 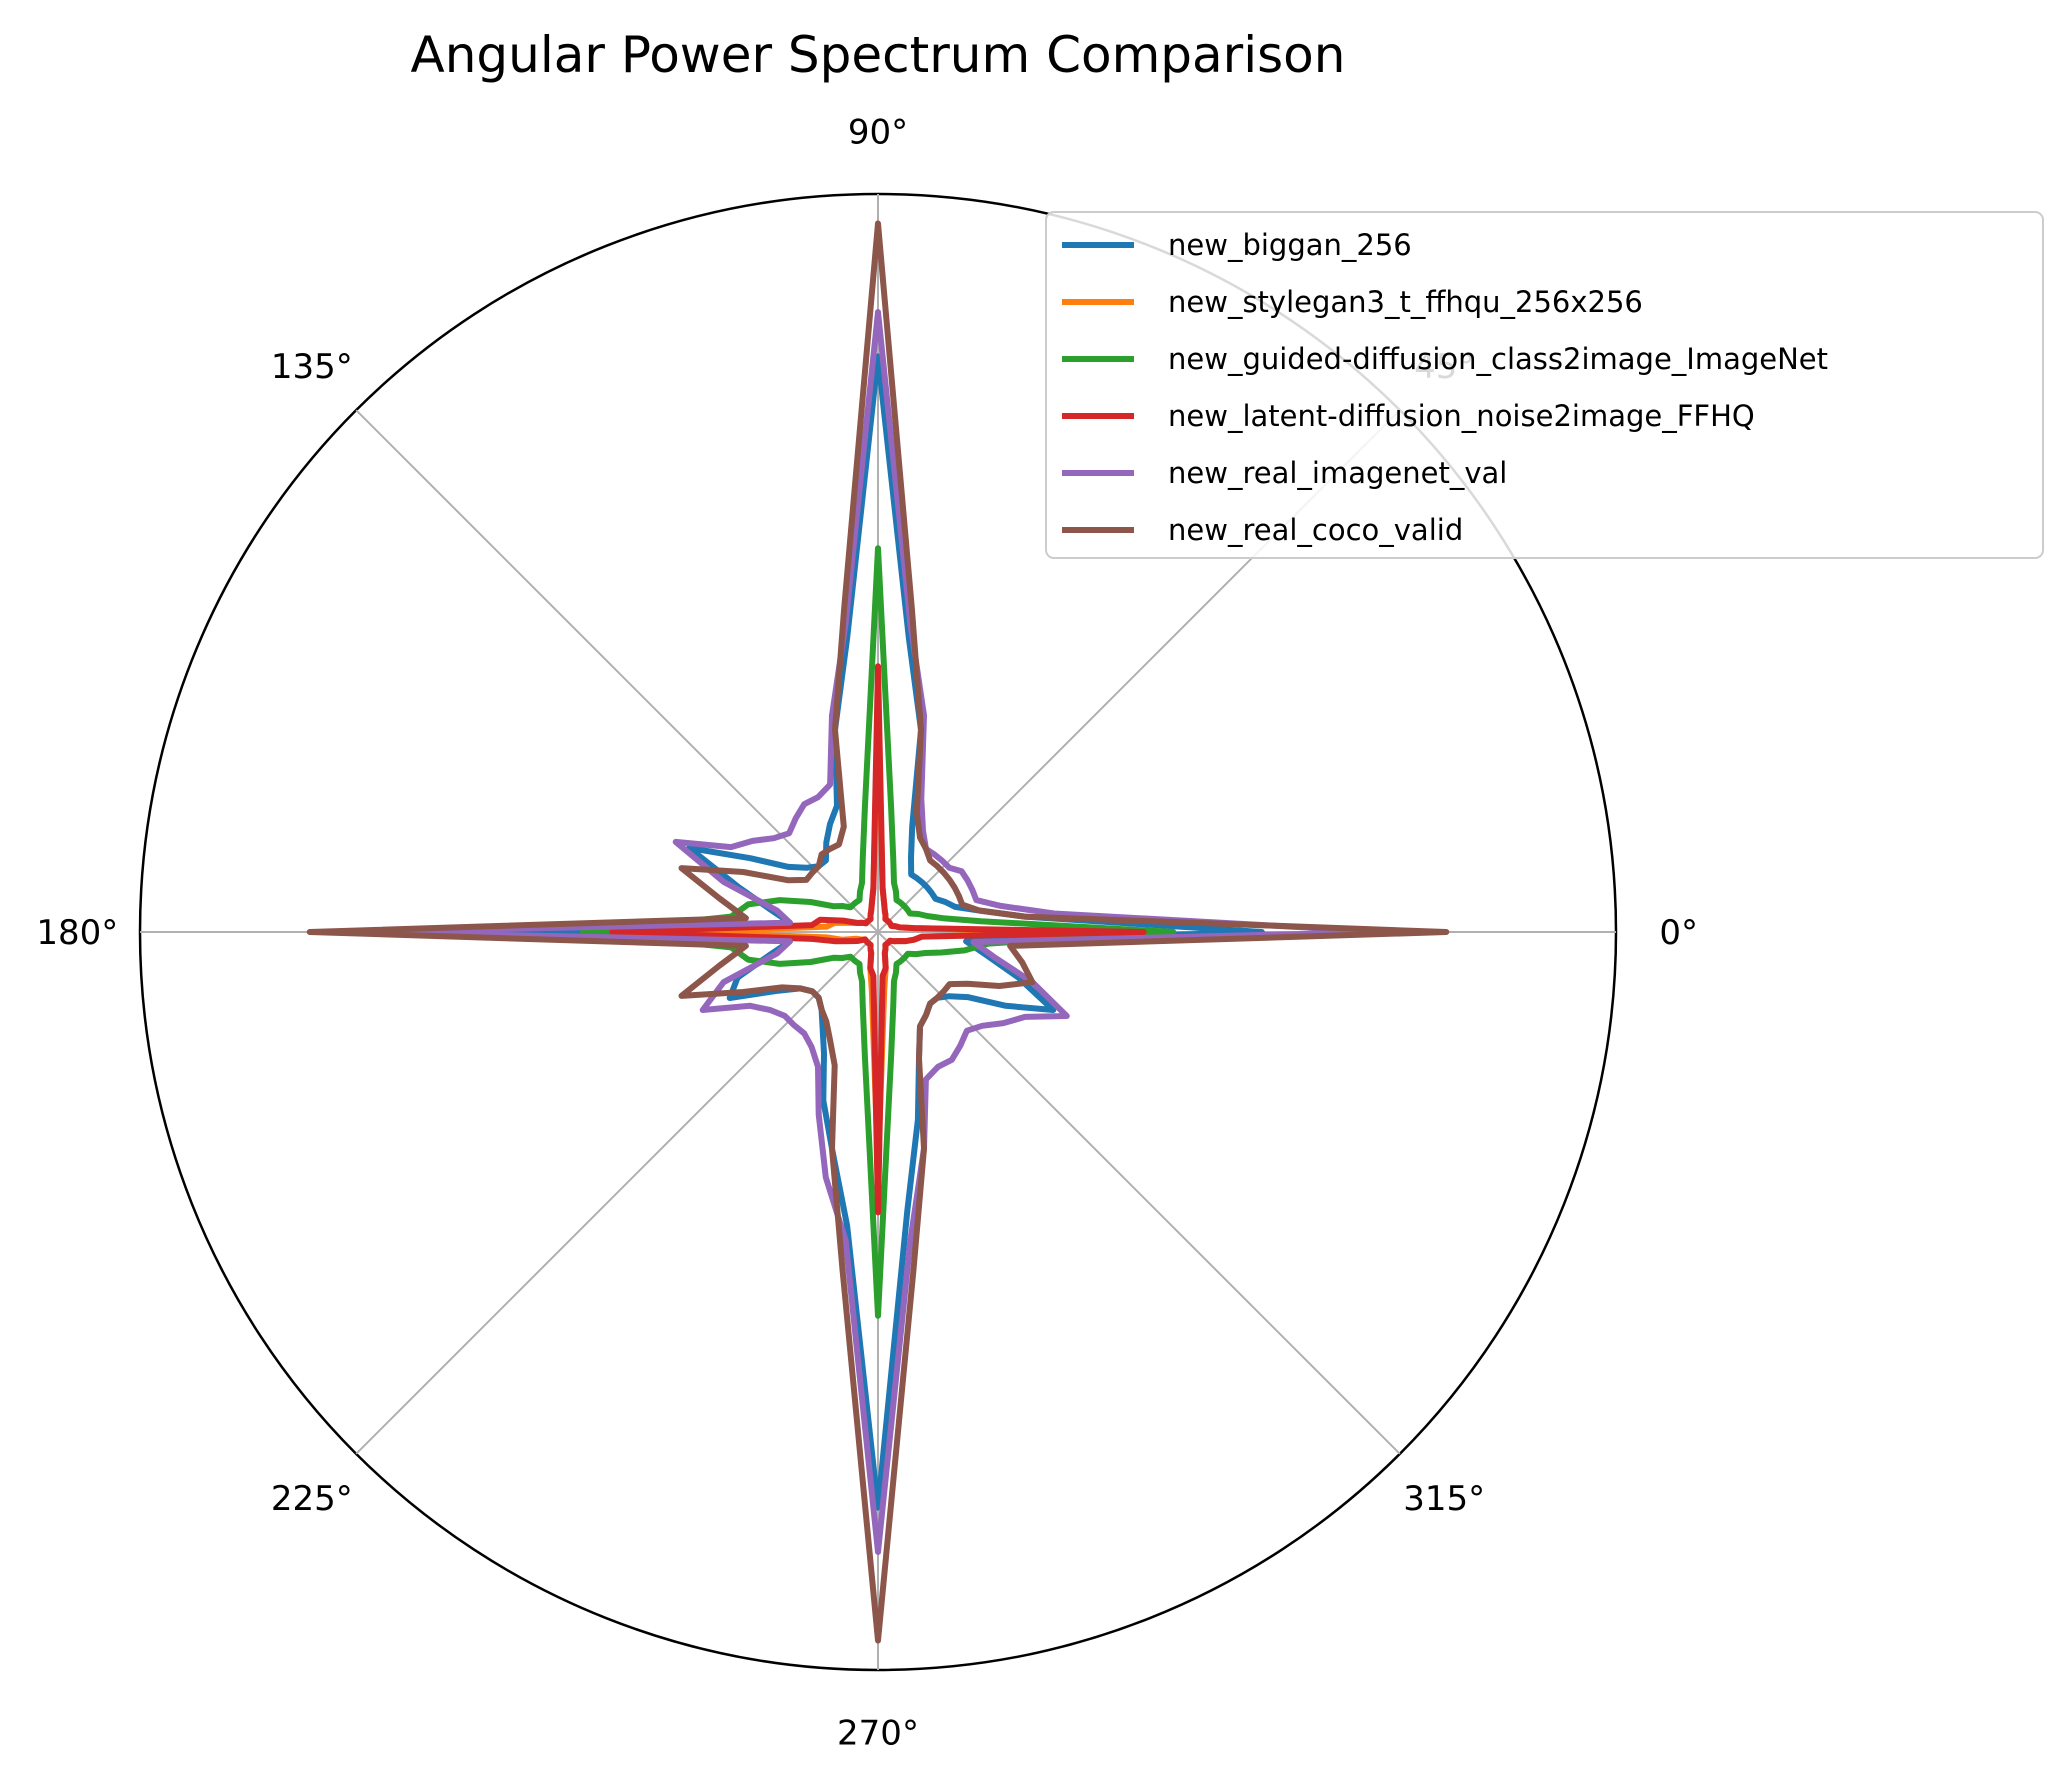 What do you see at coordinates (1405, 302) in the screenshot?
I see `legend-label: new_stylegan3_t_ffhqu_256x256` at bounding box center [1405, 302].